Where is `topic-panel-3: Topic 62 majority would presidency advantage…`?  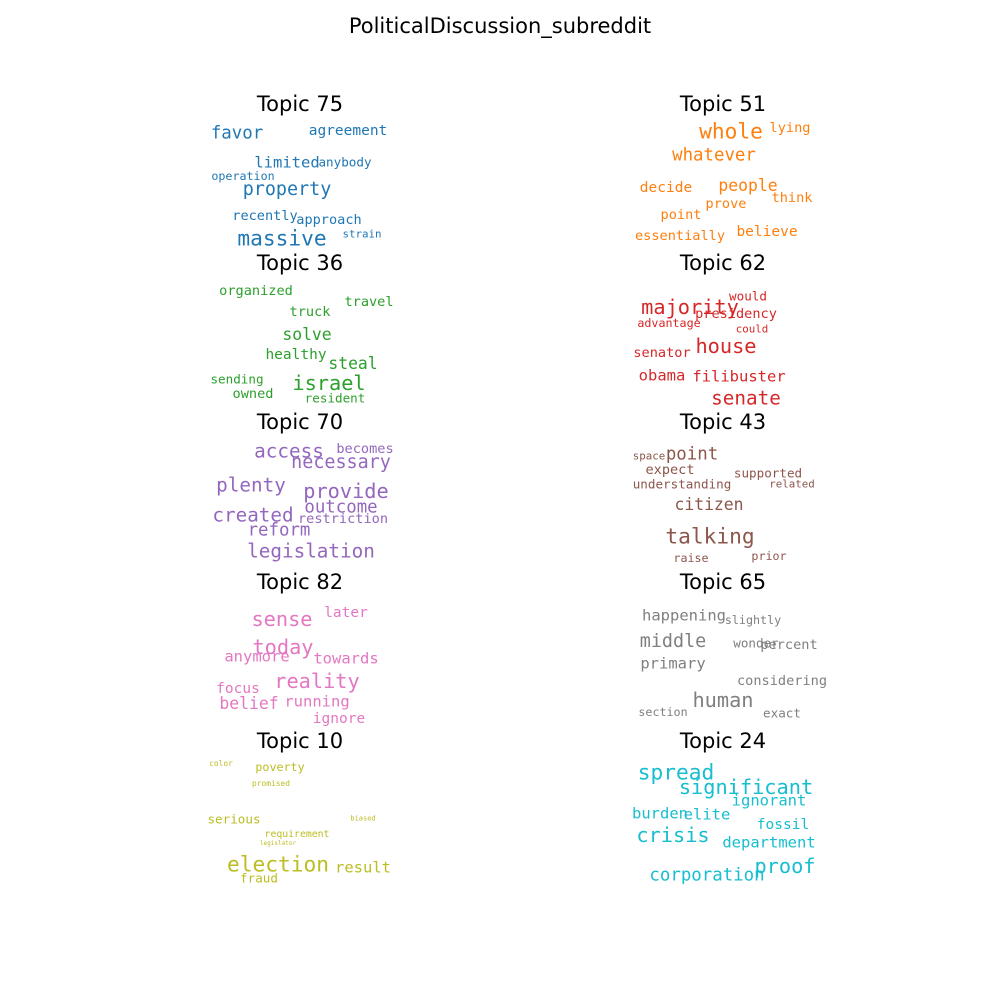 topic-panel-3: Topic 62 majority would presidency advantage… is located at coordinates (723, 331).